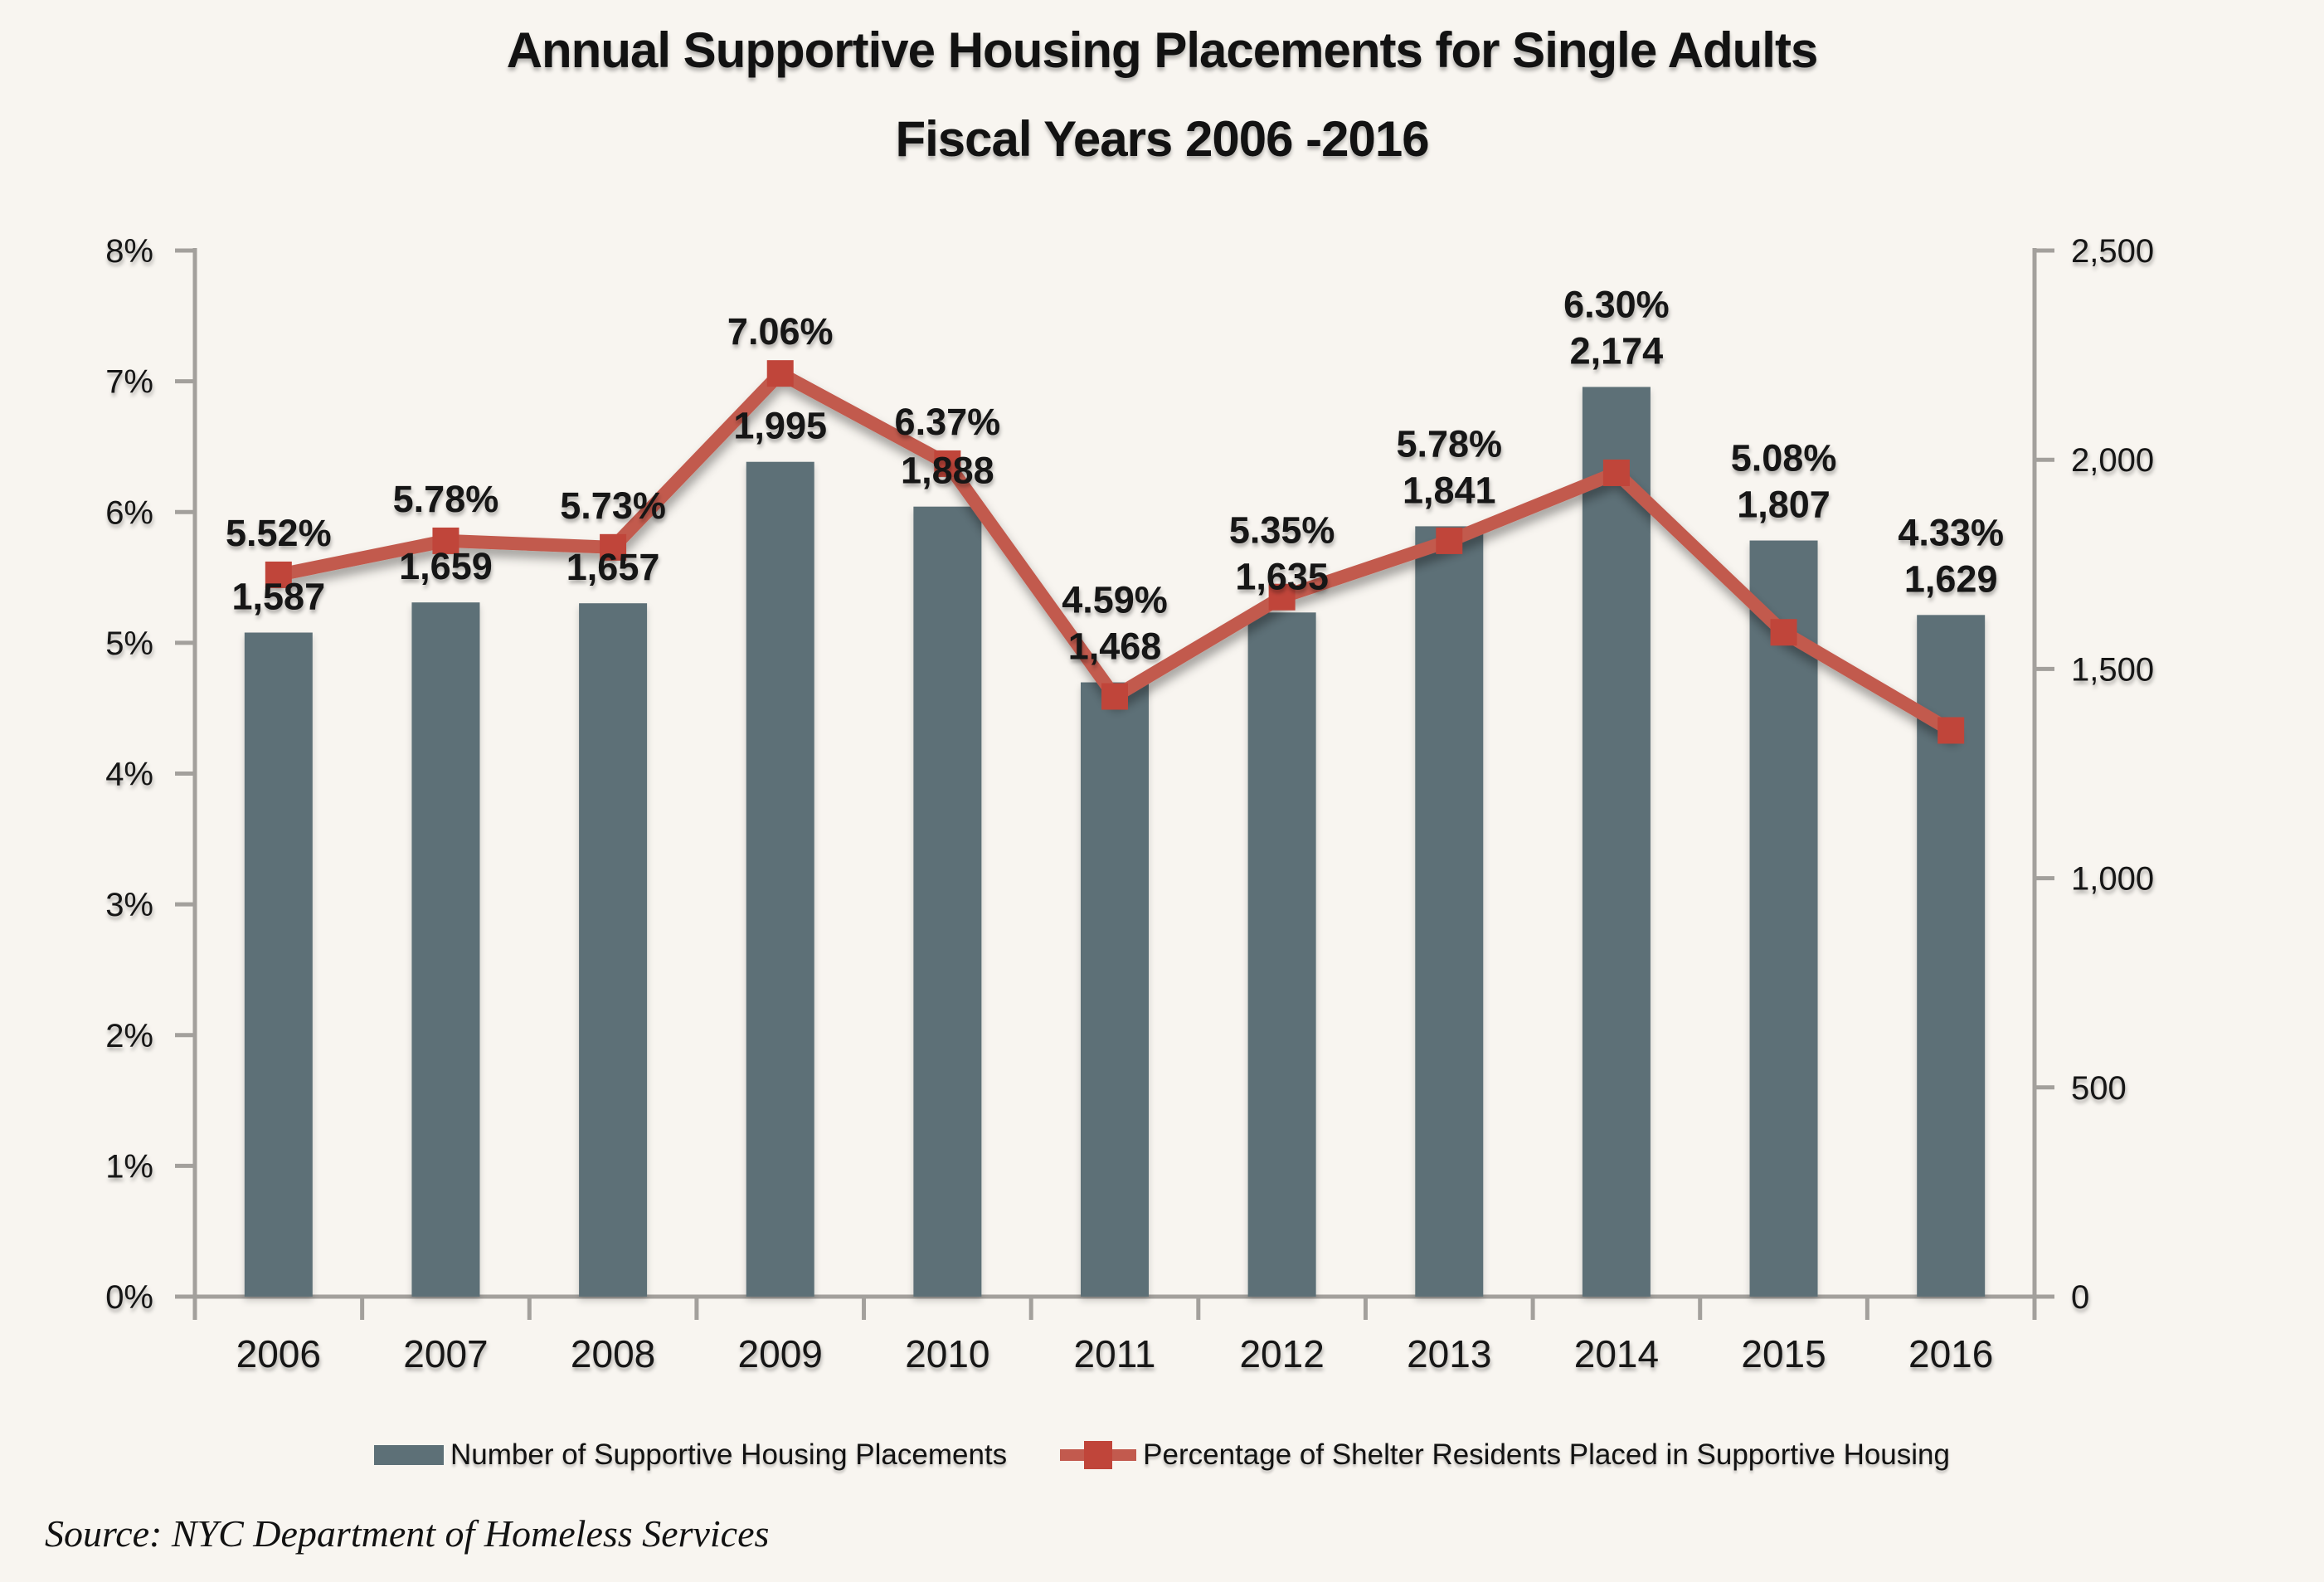 The image size is (2324, 1582). What do you see at coordinates (129, 905) in the screenshot?
I see `left-axis-tick-label: 3%` at bounding box center [129, 905].